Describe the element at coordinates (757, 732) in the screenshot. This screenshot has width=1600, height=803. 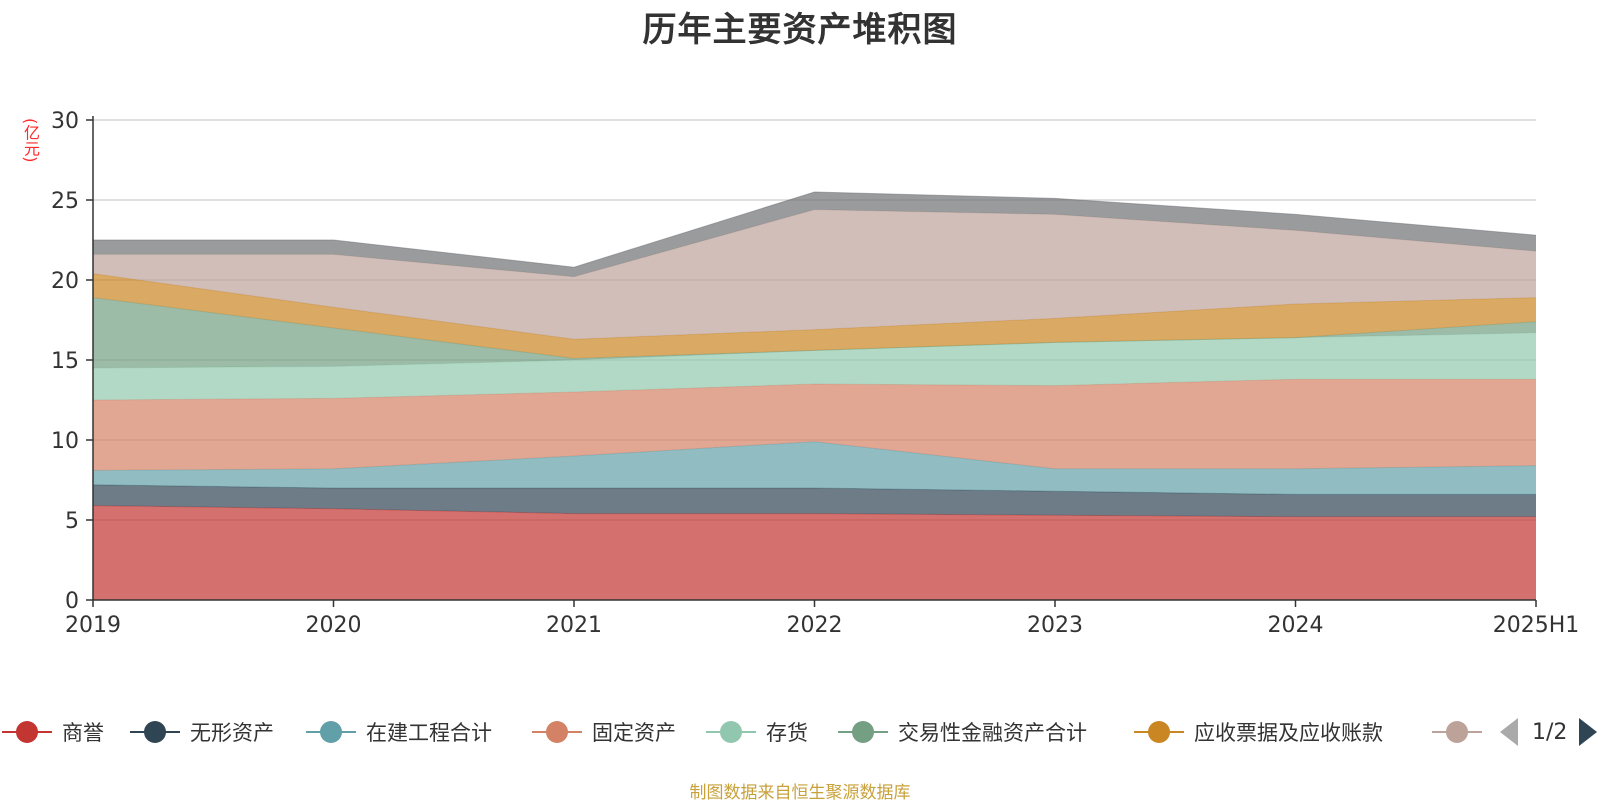
I see `legend-item: 存货` at that location.